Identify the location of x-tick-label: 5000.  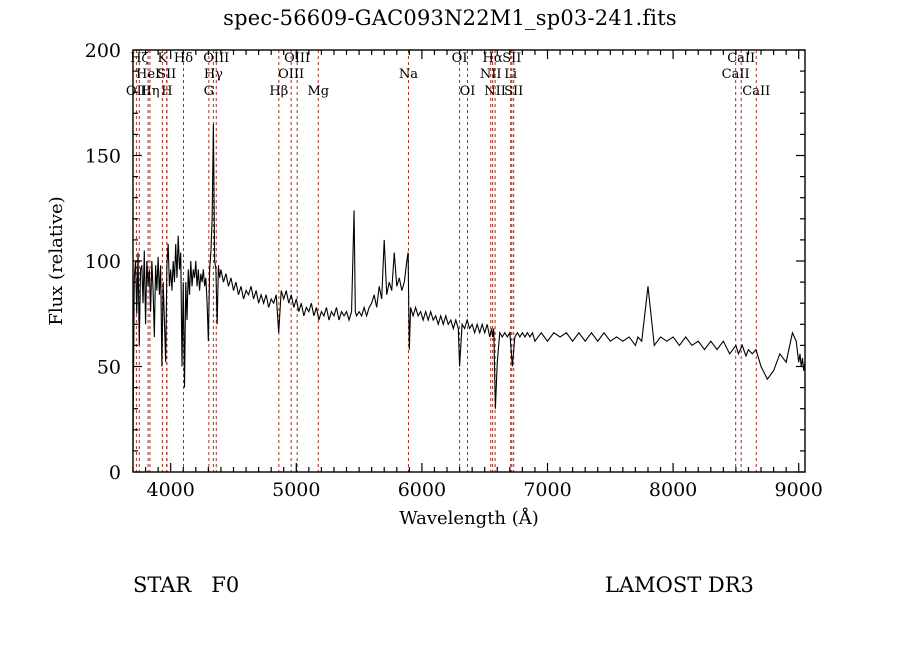
(296, 490).